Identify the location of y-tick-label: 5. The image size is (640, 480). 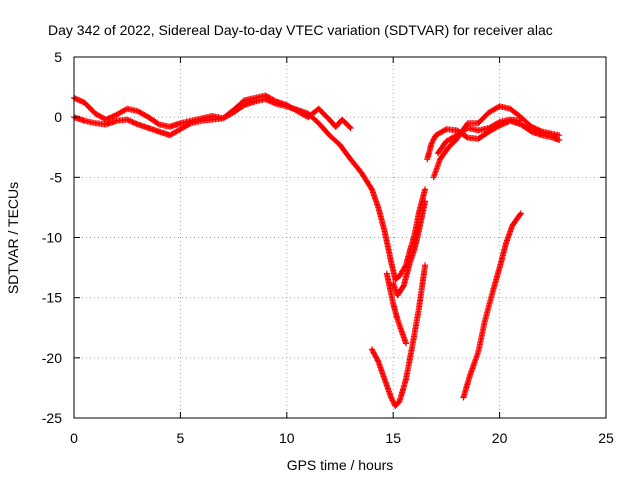
(58, 57).